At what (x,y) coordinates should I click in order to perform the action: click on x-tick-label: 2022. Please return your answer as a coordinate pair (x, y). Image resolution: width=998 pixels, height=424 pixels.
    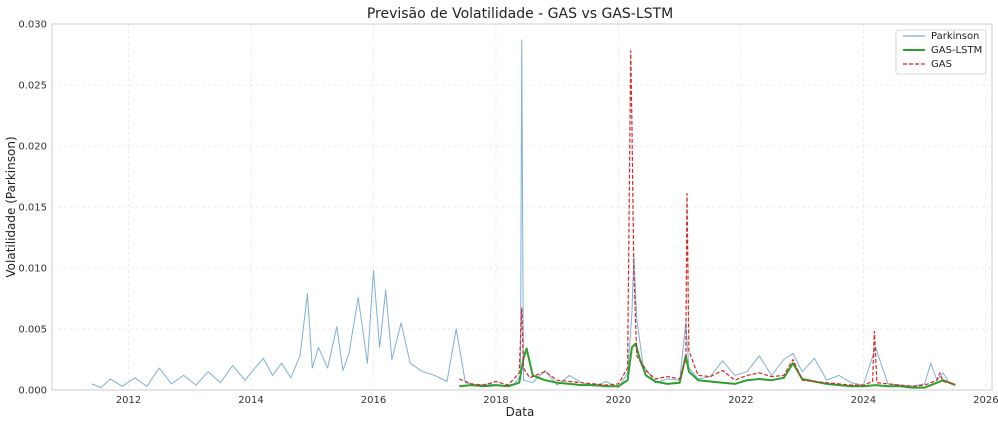
    Looking at the image, I should click on (740, 400).